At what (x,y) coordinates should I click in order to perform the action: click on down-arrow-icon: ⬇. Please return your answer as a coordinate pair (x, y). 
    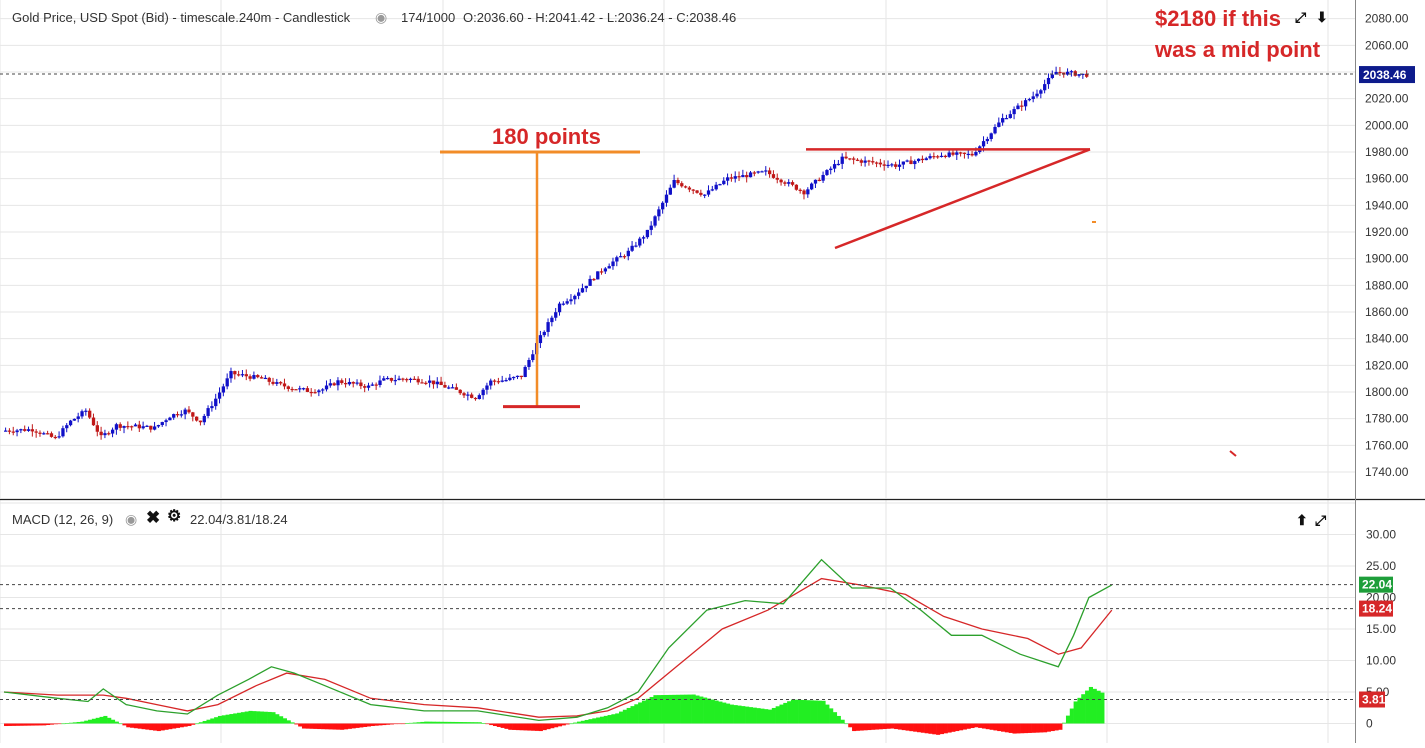
    Looking at the image, I should click on (1322, 17).